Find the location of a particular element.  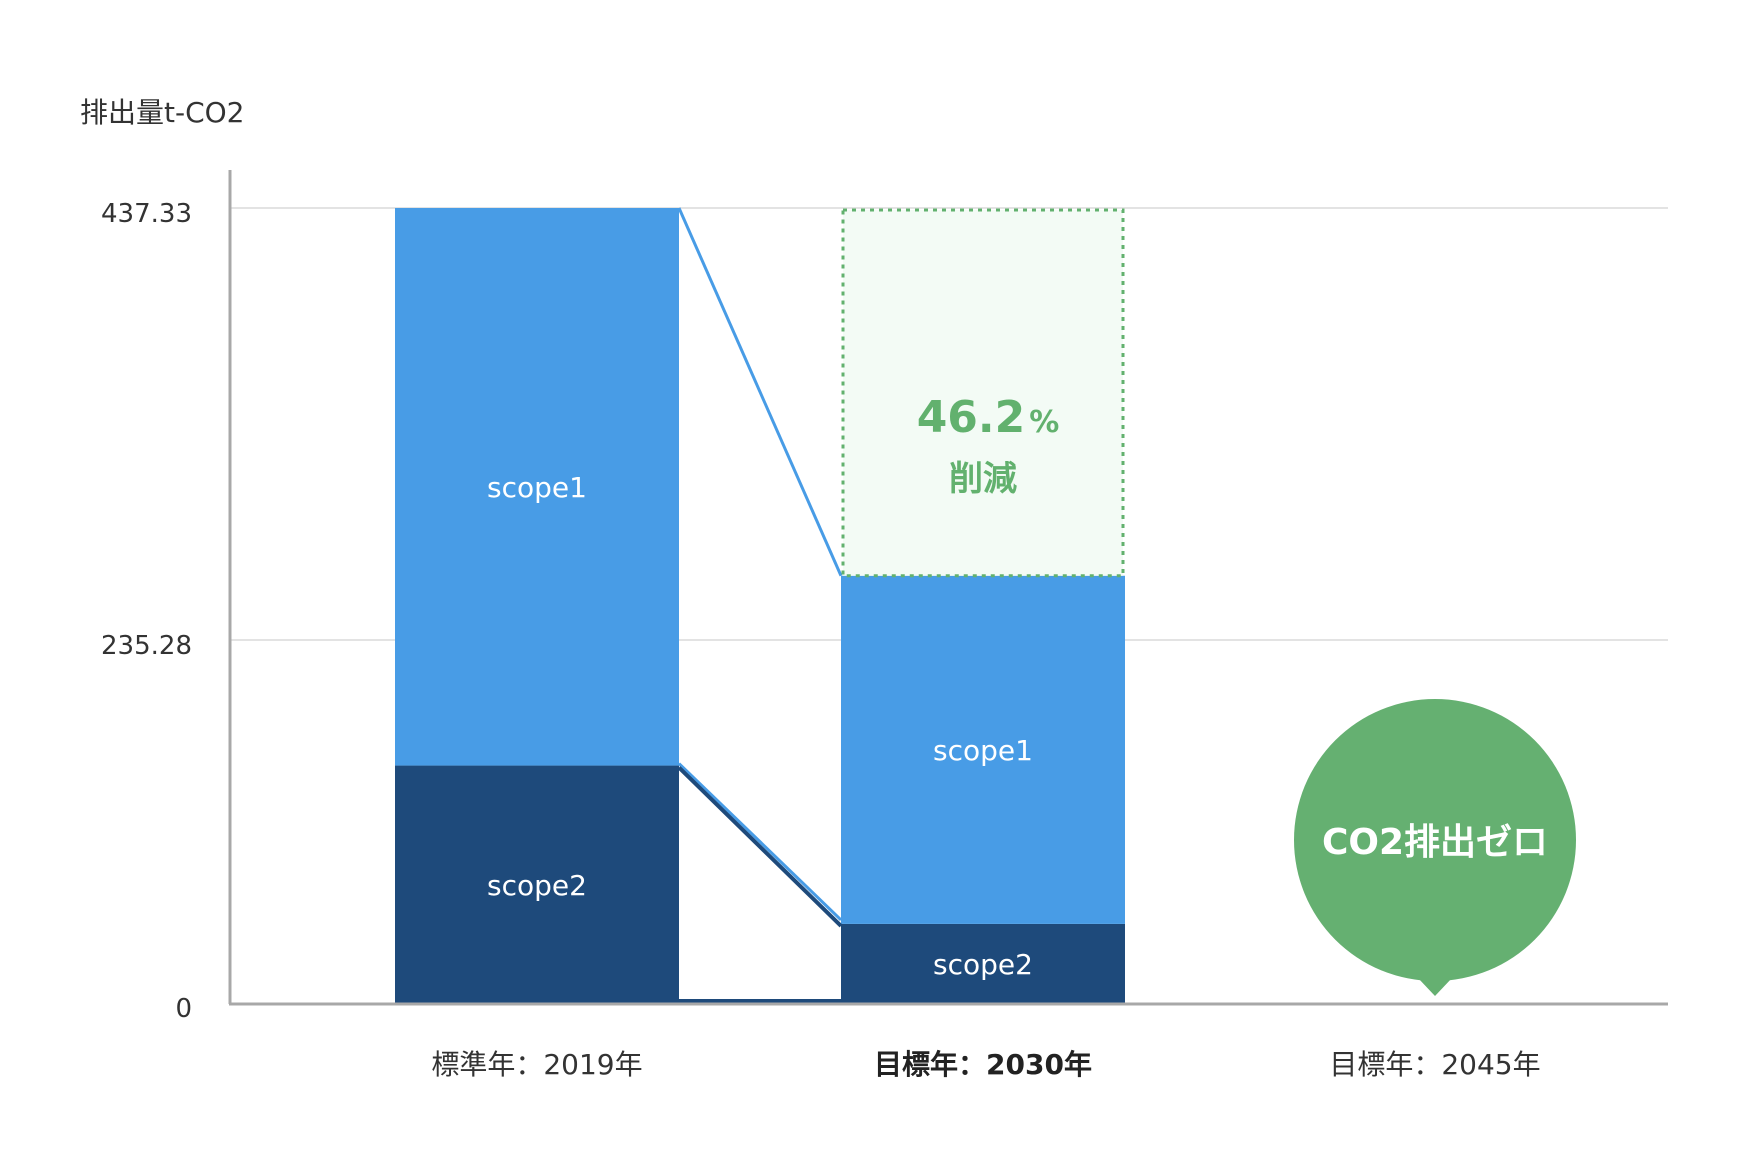

connector-scope1-lower is located at coordinates (760, 841).